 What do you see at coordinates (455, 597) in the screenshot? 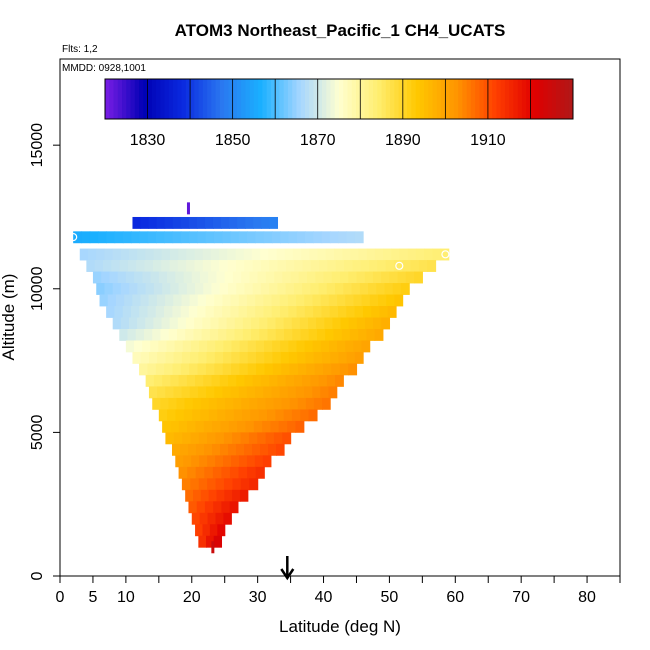
I see `x-tick-label: 60` at bounding box center [455, 597].